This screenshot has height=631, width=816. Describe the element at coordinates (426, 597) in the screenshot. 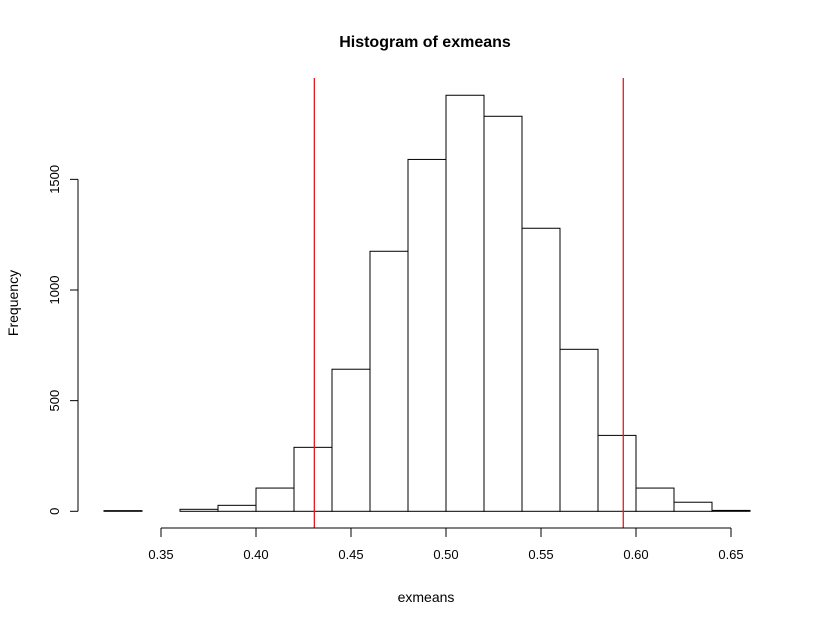

I see `x-axis-label: exmeans` at that location.